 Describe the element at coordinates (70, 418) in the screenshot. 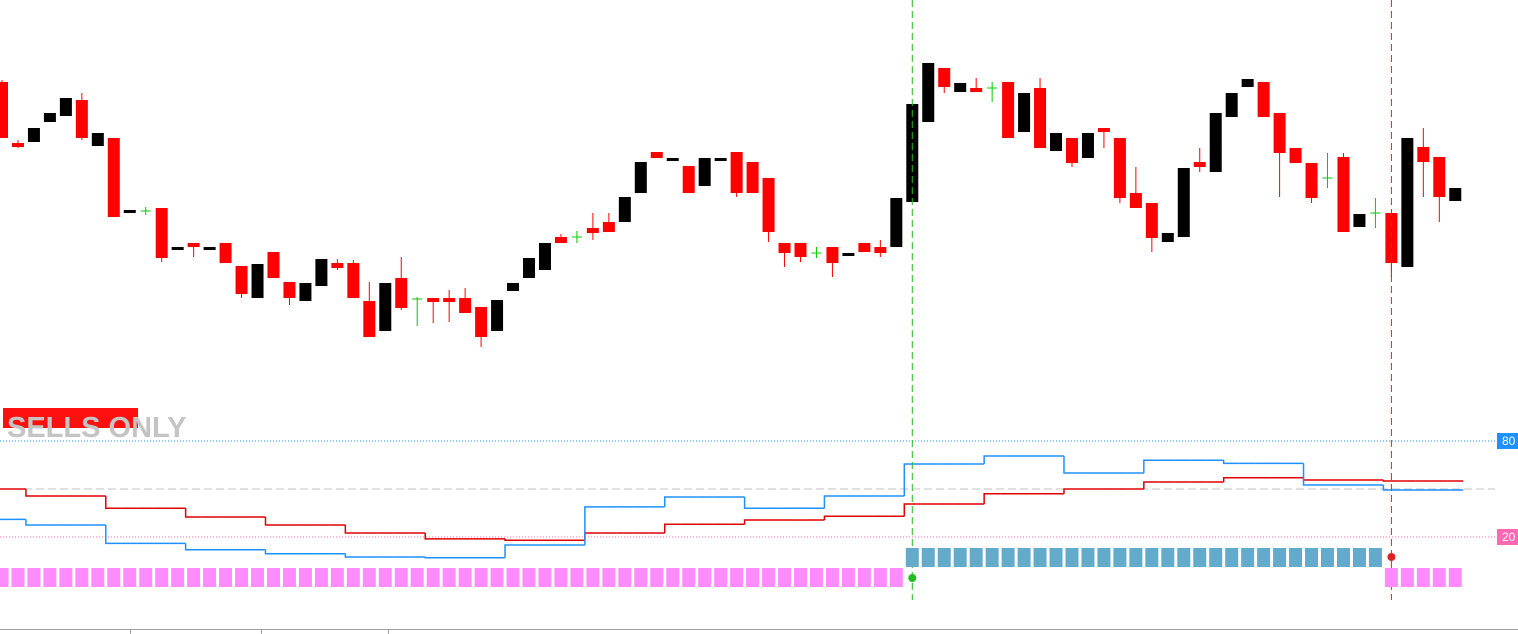

I see `mode-badge` at that location.